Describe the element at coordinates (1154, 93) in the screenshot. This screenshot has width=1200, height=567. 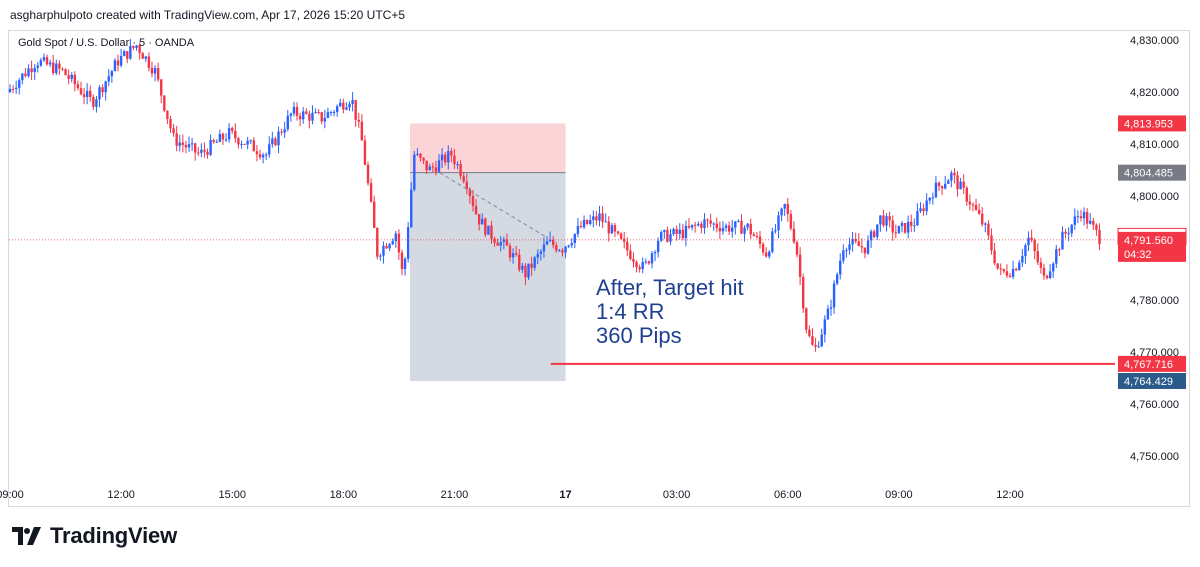
I see `y-tick-label: 4,820.000` at that location.